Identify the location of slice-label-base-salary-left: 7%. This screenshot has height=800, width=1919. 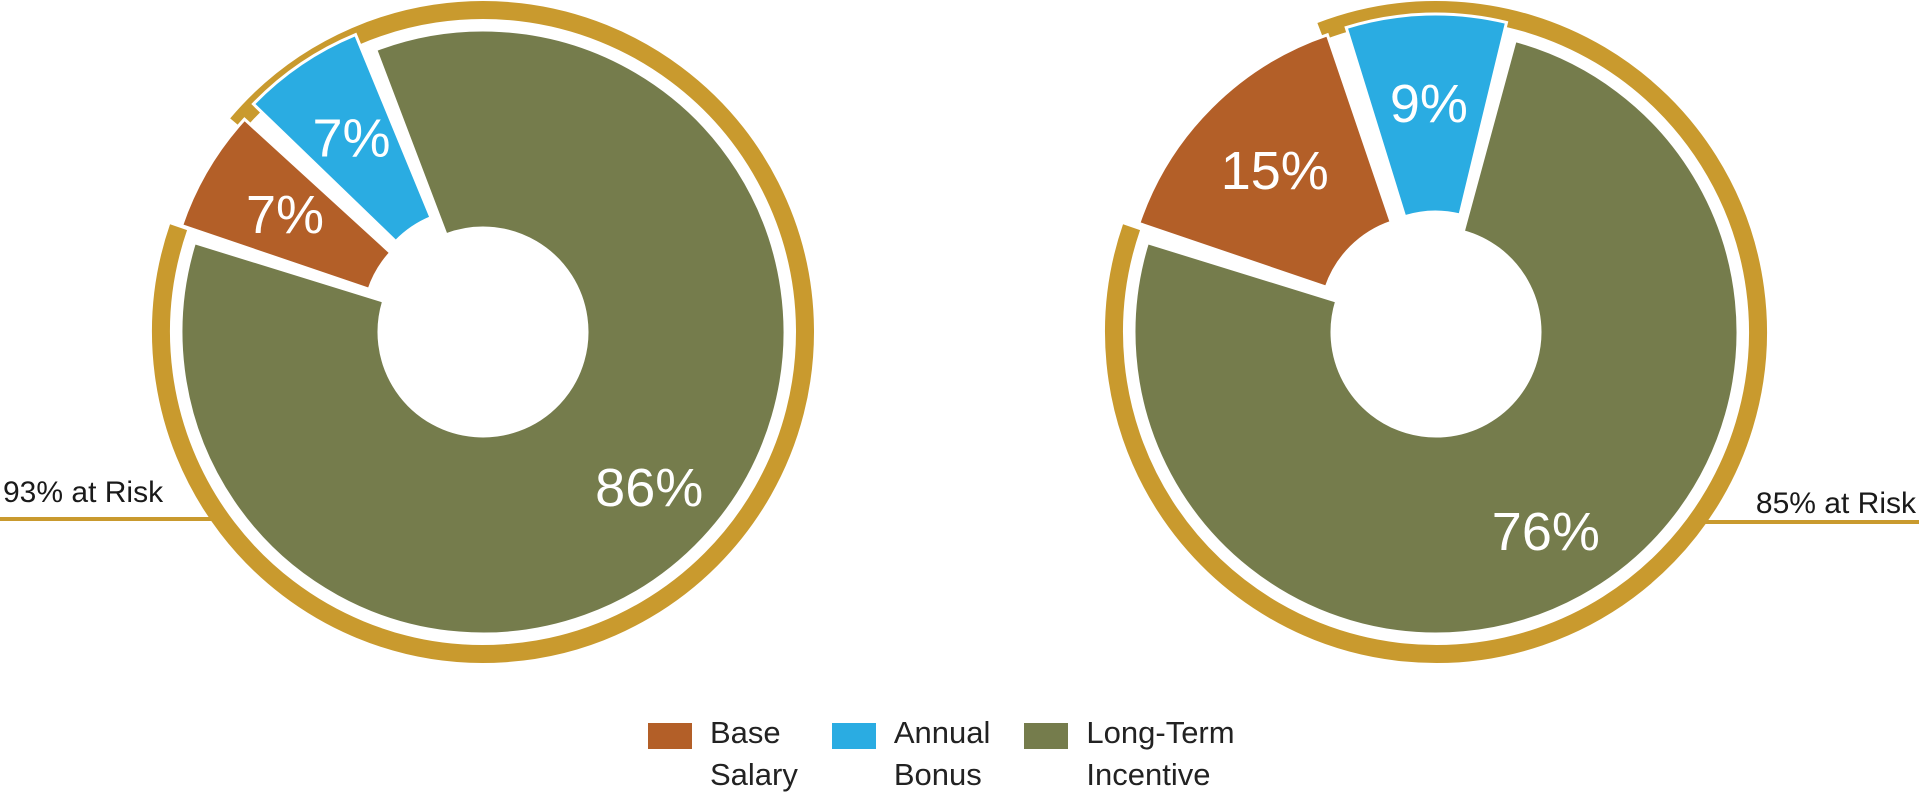
(285, 215).